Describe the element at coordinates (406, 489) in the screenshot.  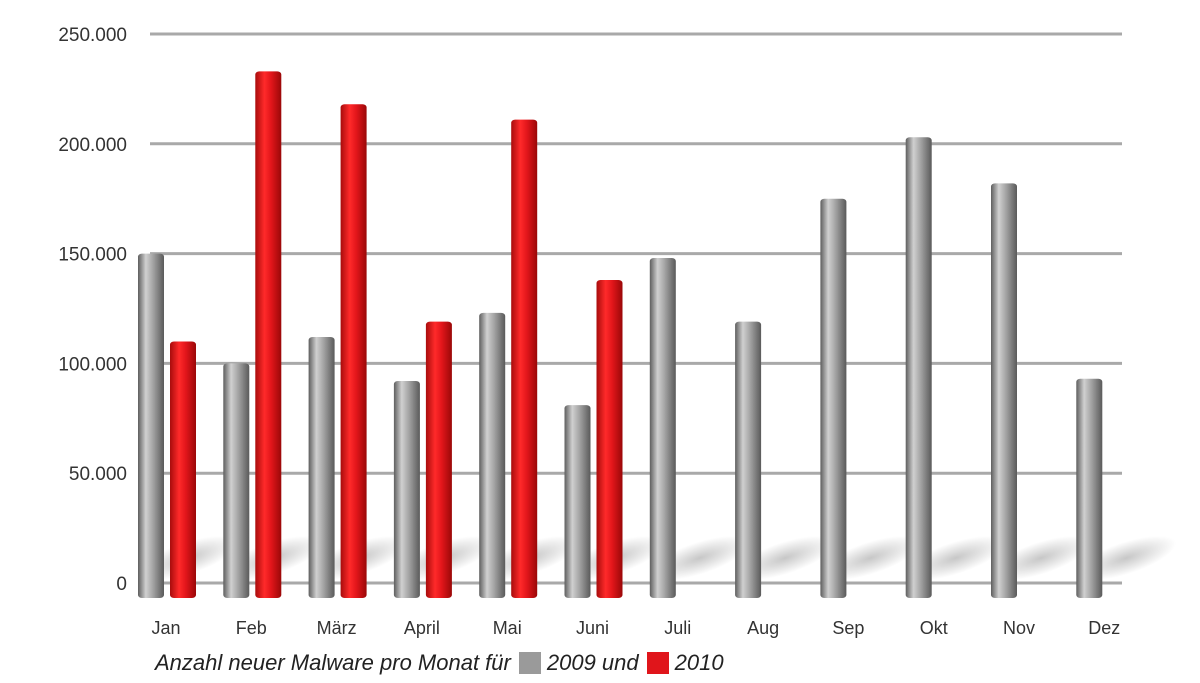
I see `bar-2009-April` at that location.